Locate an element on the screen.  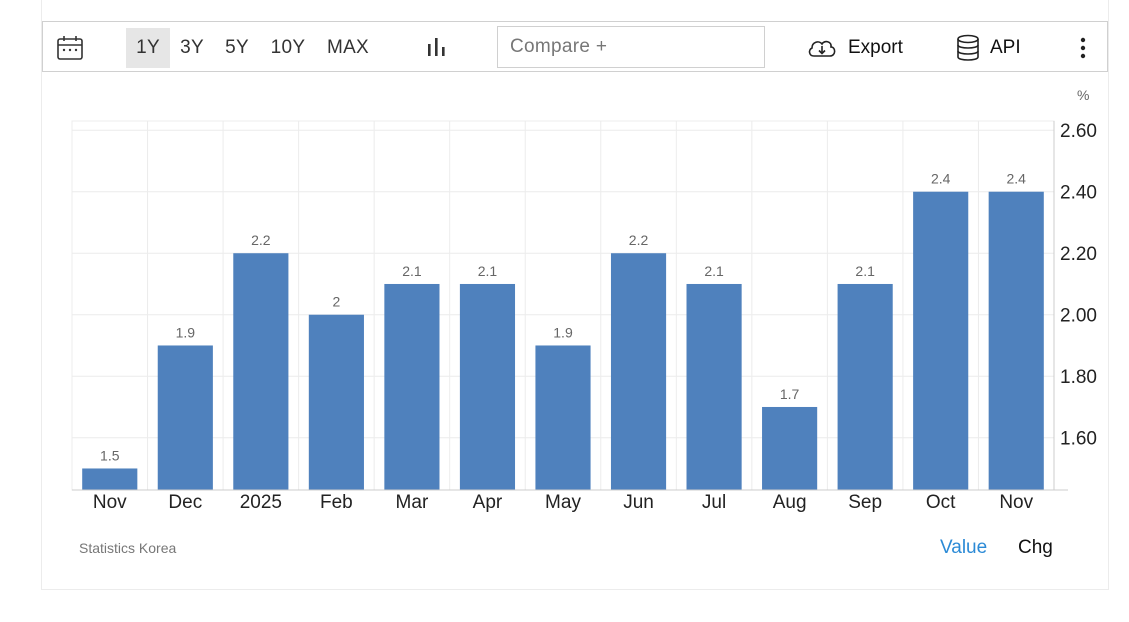
calendar-icon is located at coordinates (70, 48).